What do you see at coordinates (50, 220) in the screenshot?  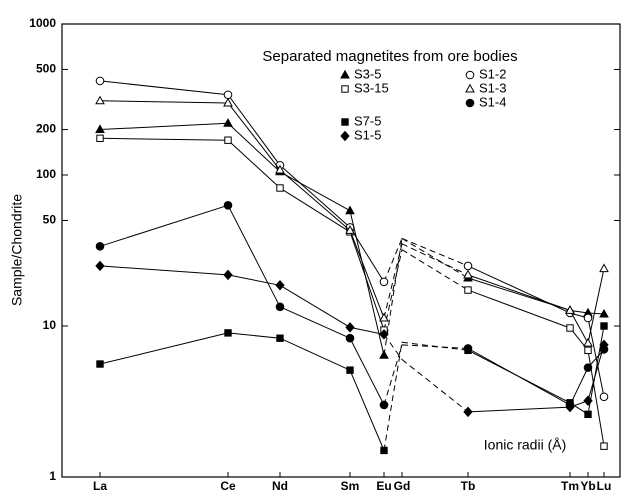 I see `y-tick-label: 50` at bounding box center [50, 220].